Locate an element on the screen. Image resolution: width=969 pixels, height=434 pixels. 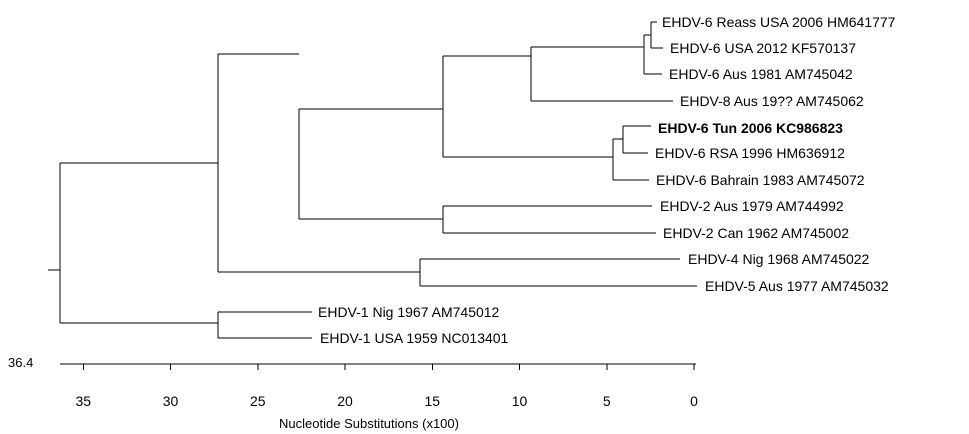
leaf-label: EHDV-1 Nig 1967 AM745012 is located at coordinates (409, 312).